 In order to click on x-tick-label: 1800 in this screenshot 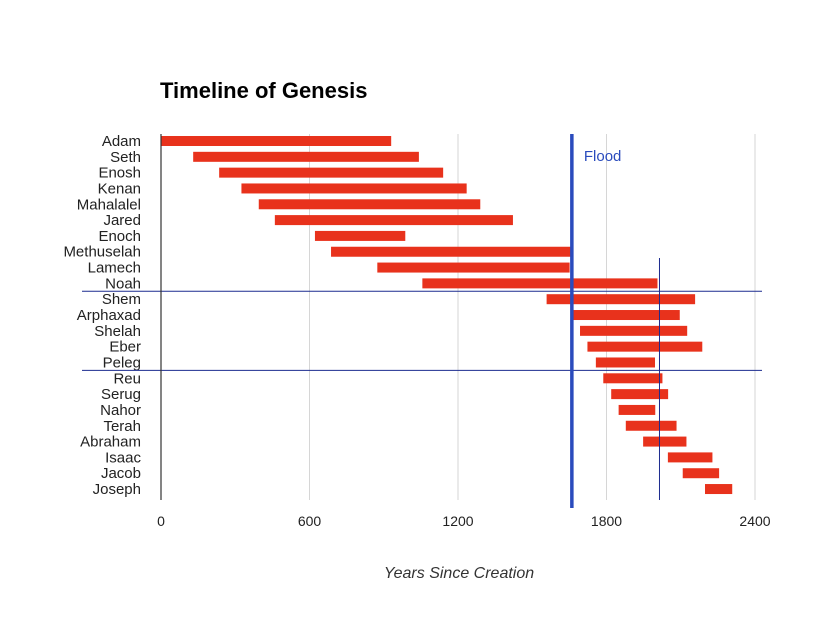, I will do `click(606, 521)`.